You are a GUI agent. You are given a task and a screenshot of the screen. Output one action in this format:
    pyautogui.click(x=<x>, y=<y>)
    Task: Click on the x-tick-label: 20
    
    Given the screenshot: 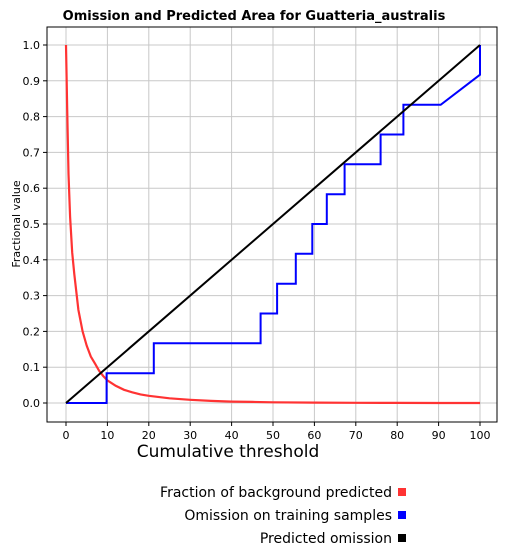 What is the action you would take?
    pyautogui.click(x=149, y=435)
    